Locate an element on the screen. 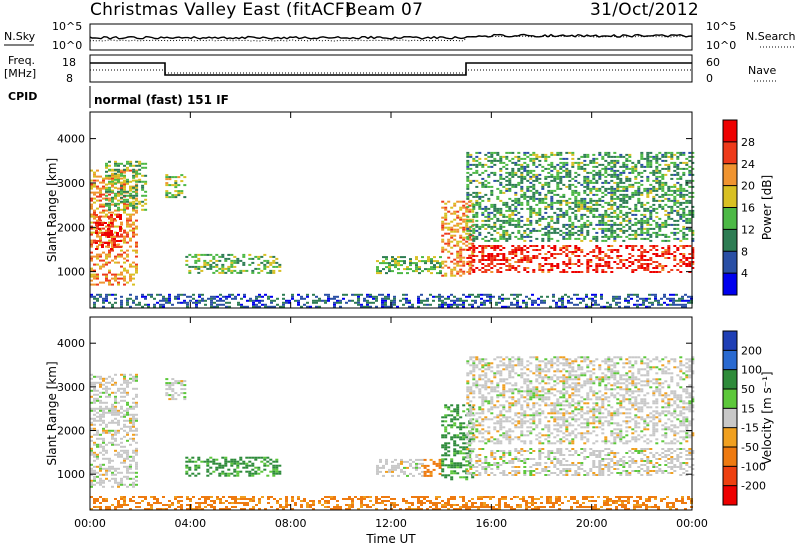  freq-label: Freq. is located at coordinates (21, 60).